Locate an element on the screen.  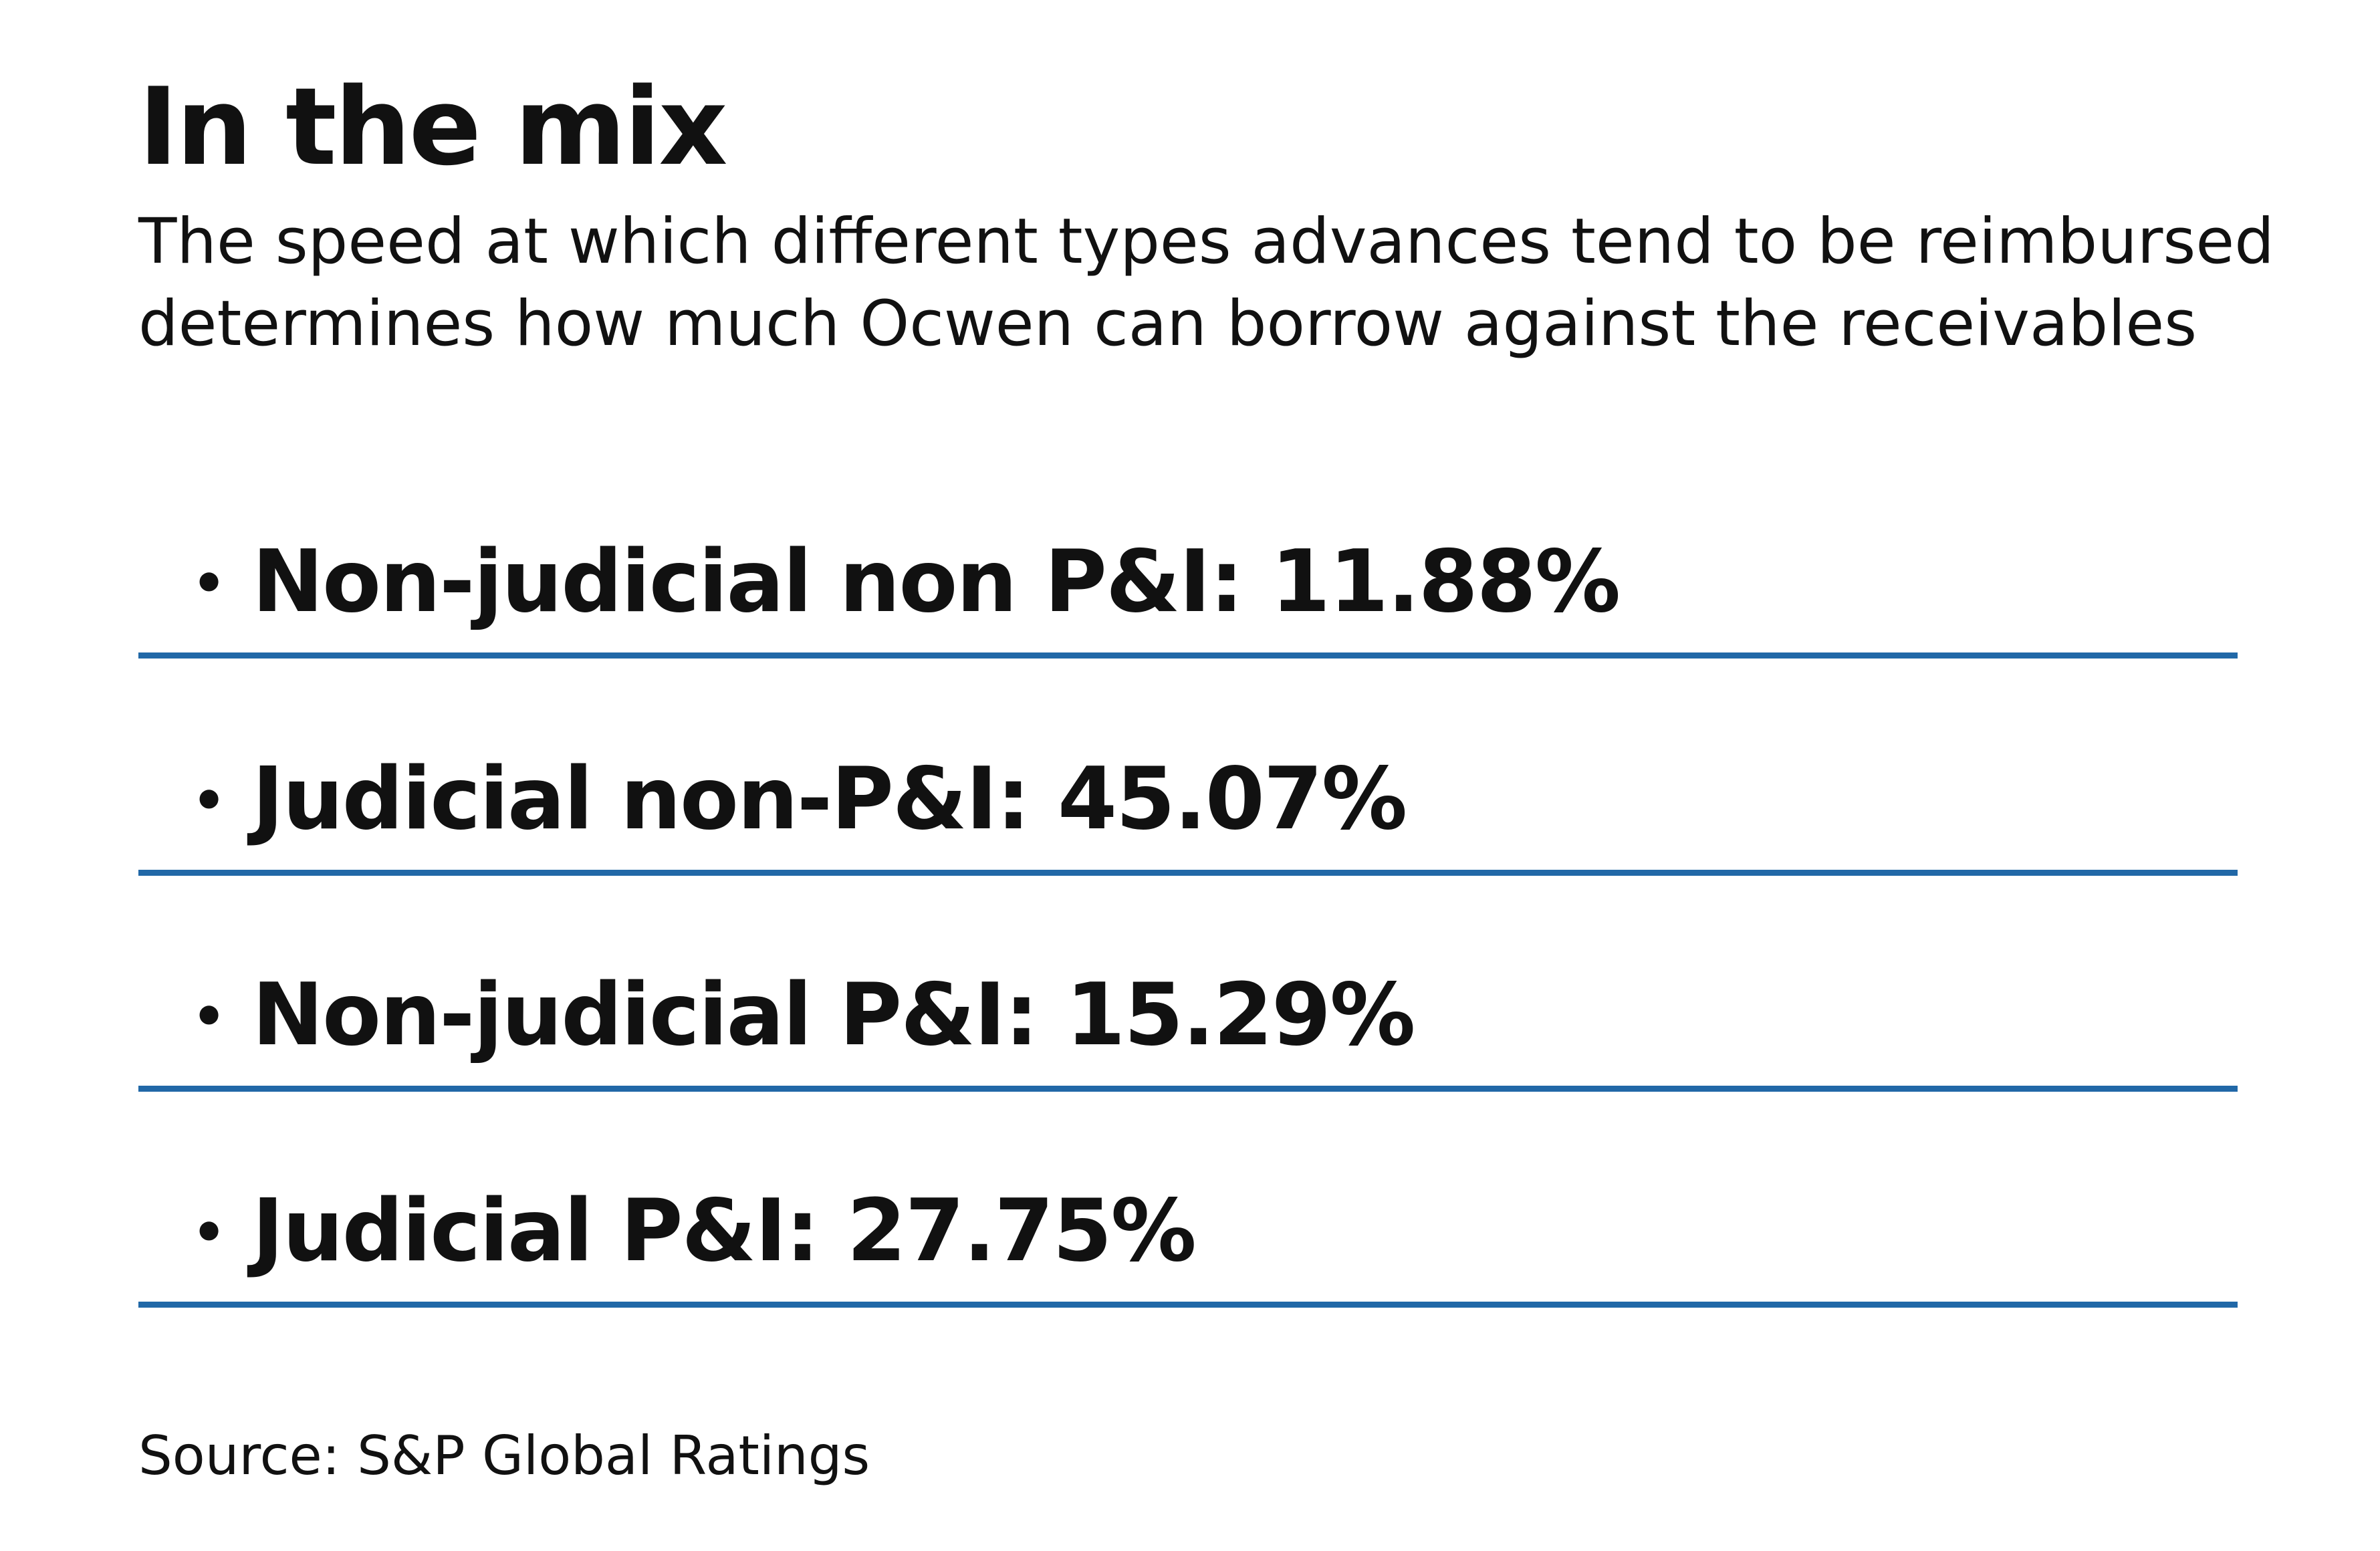
list-item: • Non-judicial P&I: 15.29% is located at coordinates (1188, 988).